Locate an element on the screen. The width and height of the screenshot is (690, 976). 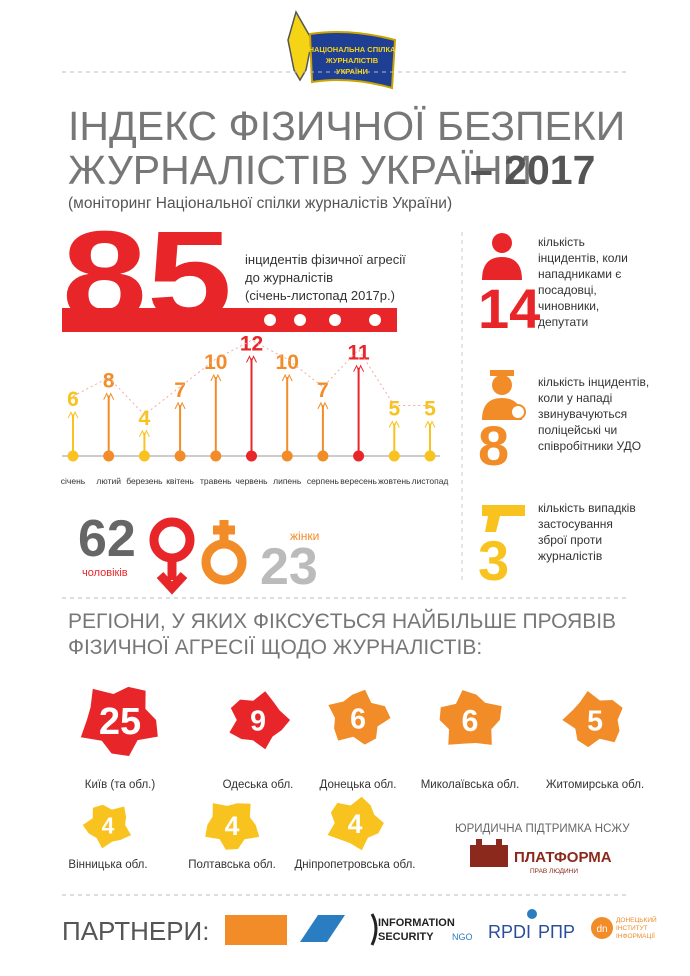
region-name: Полтавська обл. is located at coordinates (232, 865).